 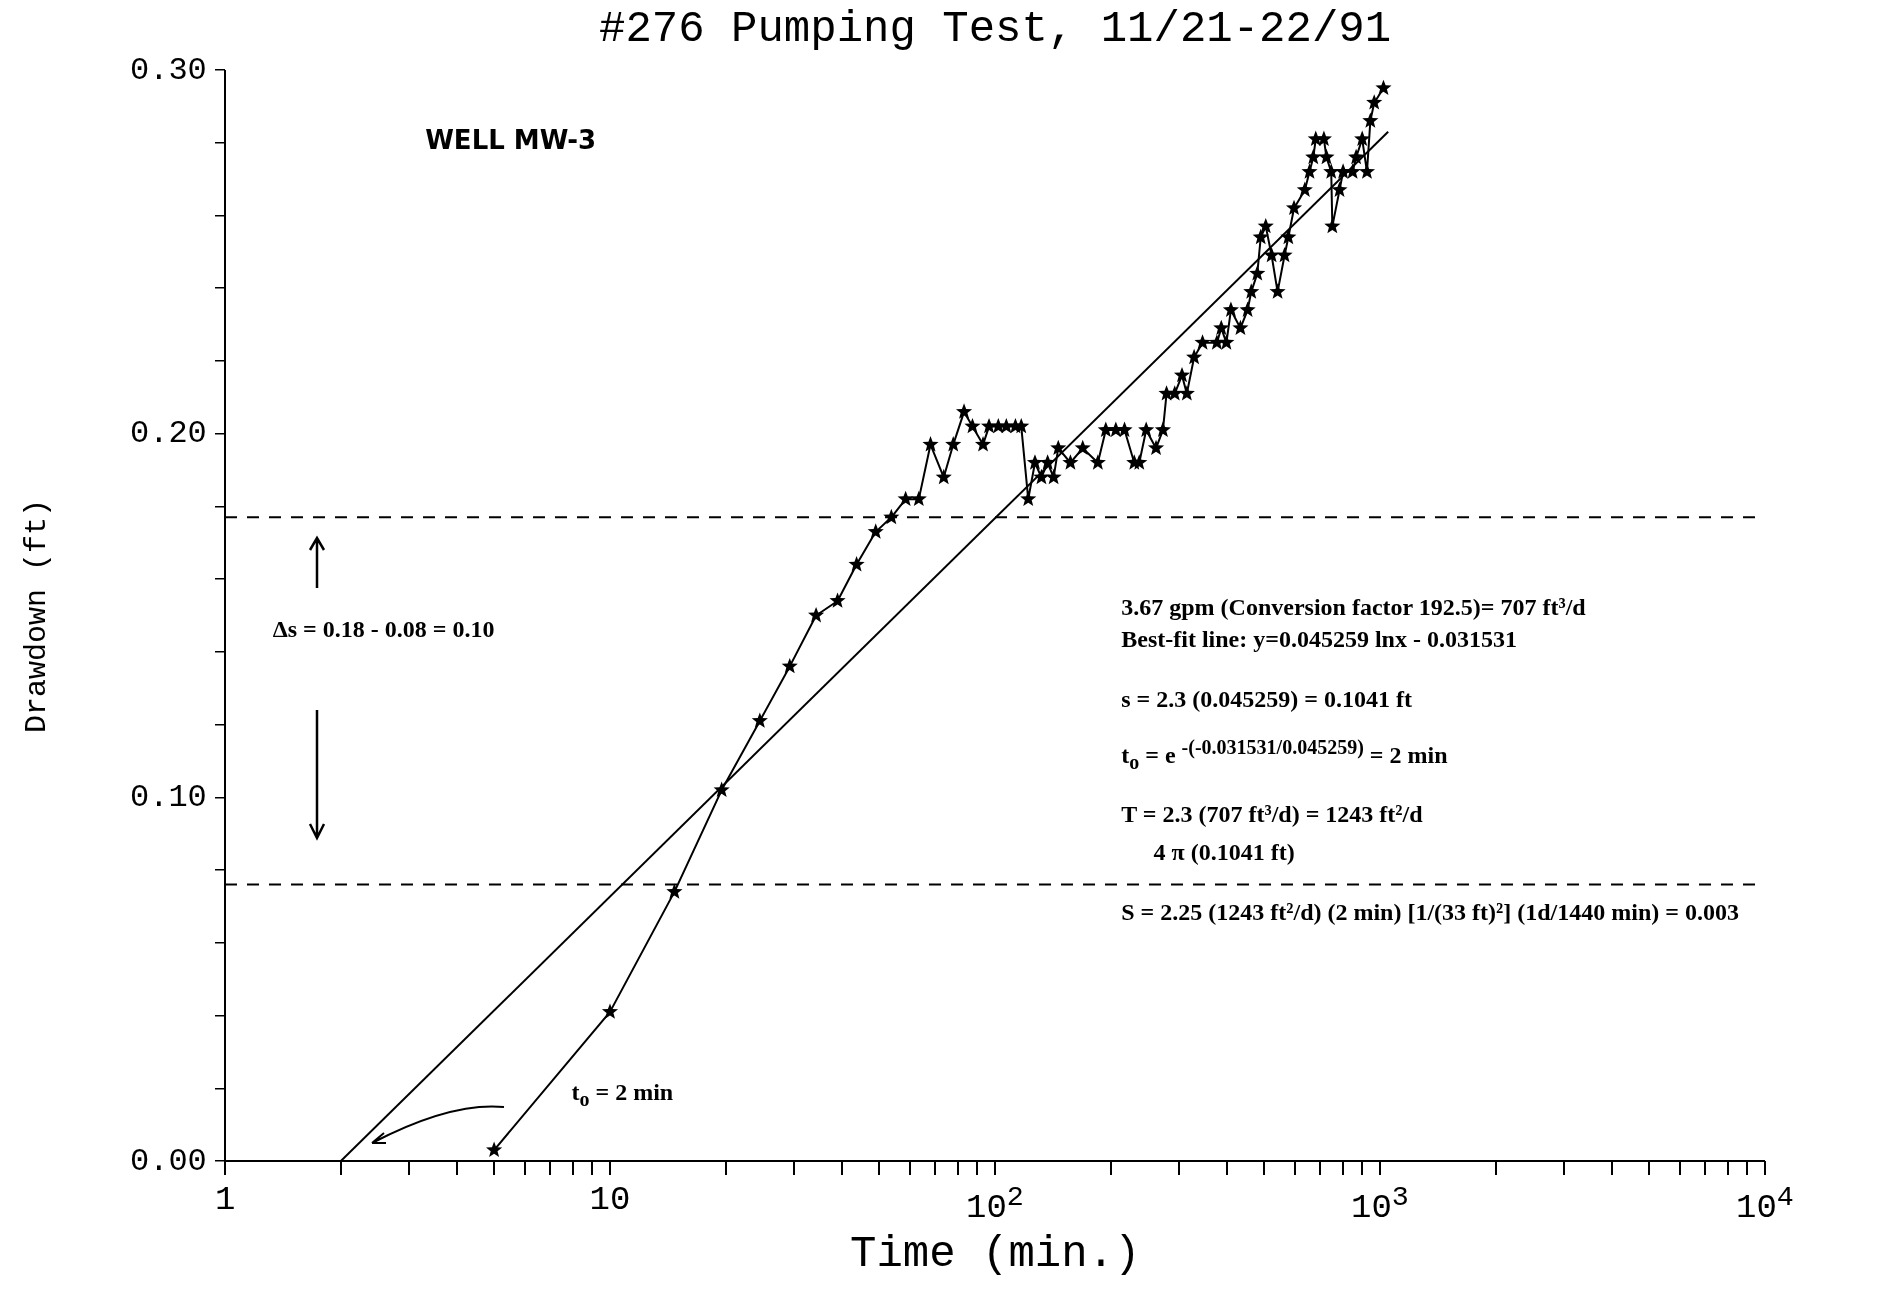 What do you see at coordinates (511, 139) in the screenshot?
I see `annotation: WELL MW-3` at bounding box center [511, 139].